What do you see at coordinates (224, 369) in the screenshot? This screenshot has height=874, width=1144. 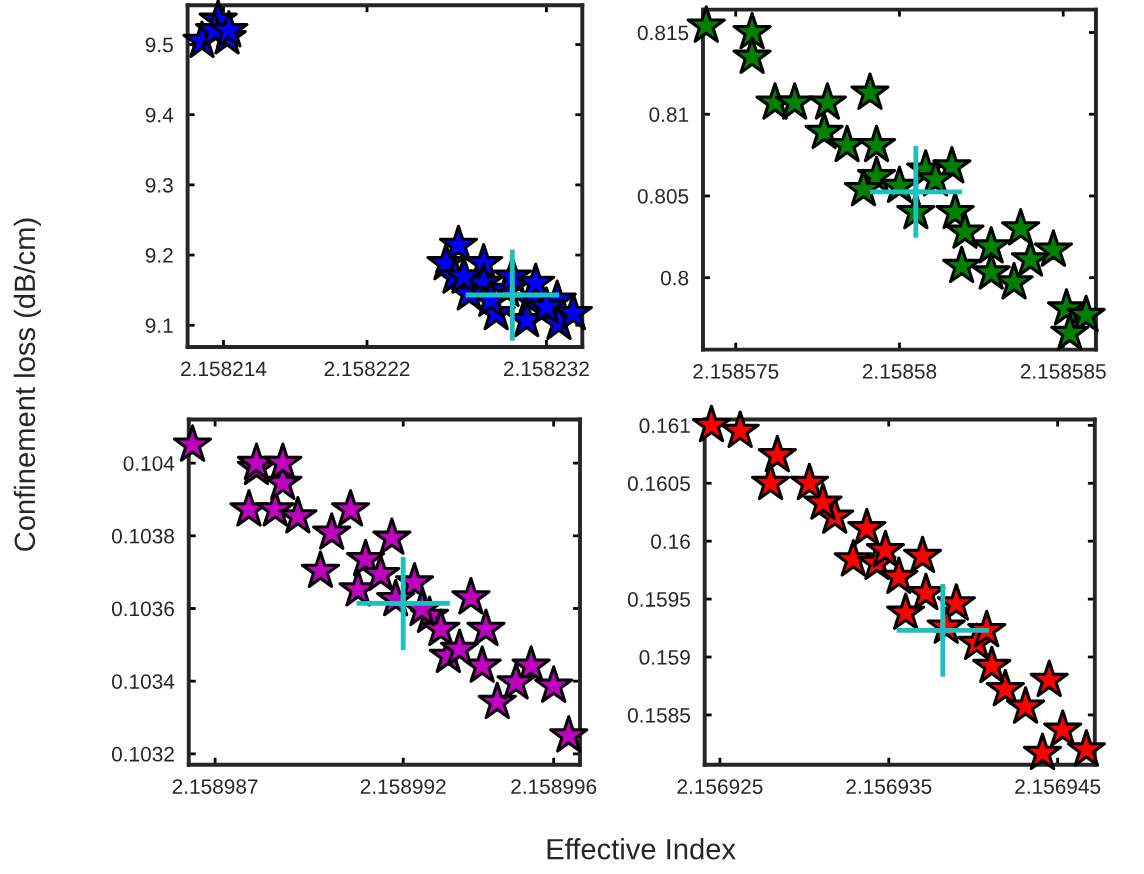 I see `x-tick-label: 2.158214` at bounding box center [224, 369].